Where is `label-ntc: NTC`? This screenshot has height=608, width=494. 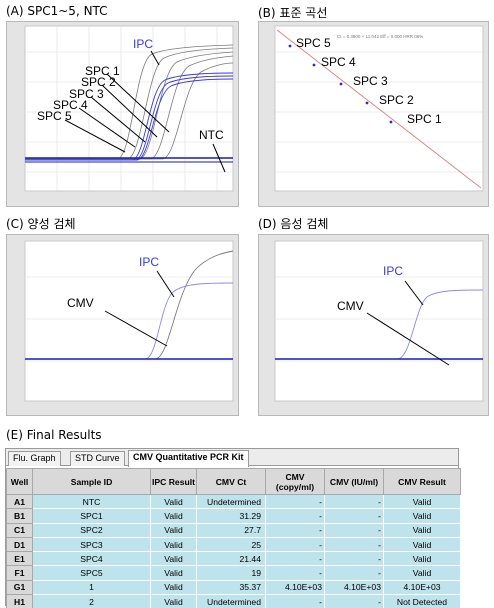 label-ntc: NTC is located at coordinates (211, 135).